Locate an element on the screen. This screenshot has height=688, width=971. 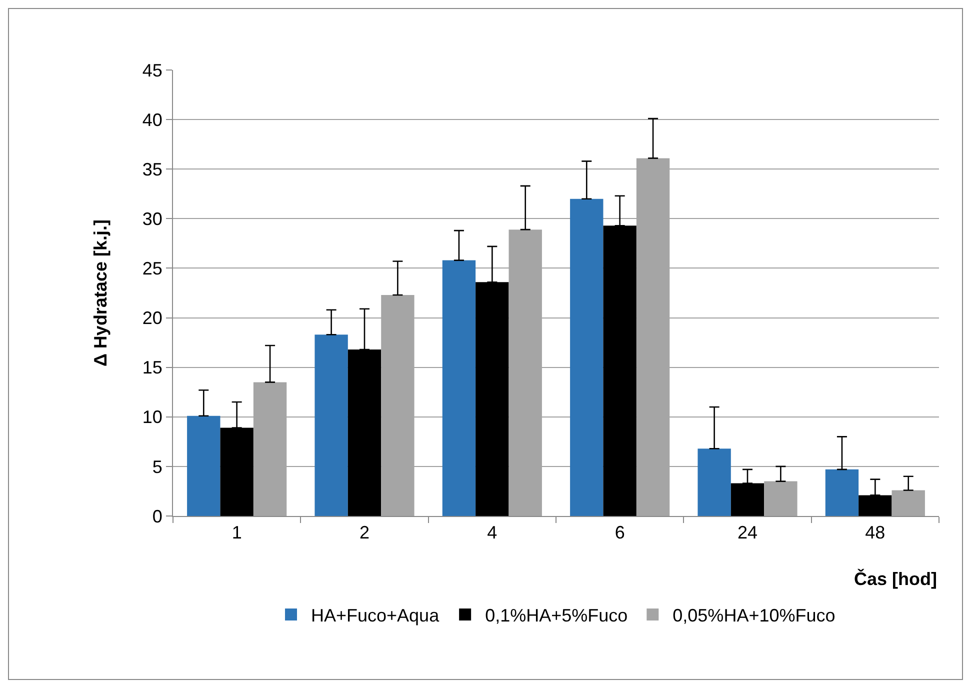
y-tick-label: 30 is located at coordinates (152, 218).